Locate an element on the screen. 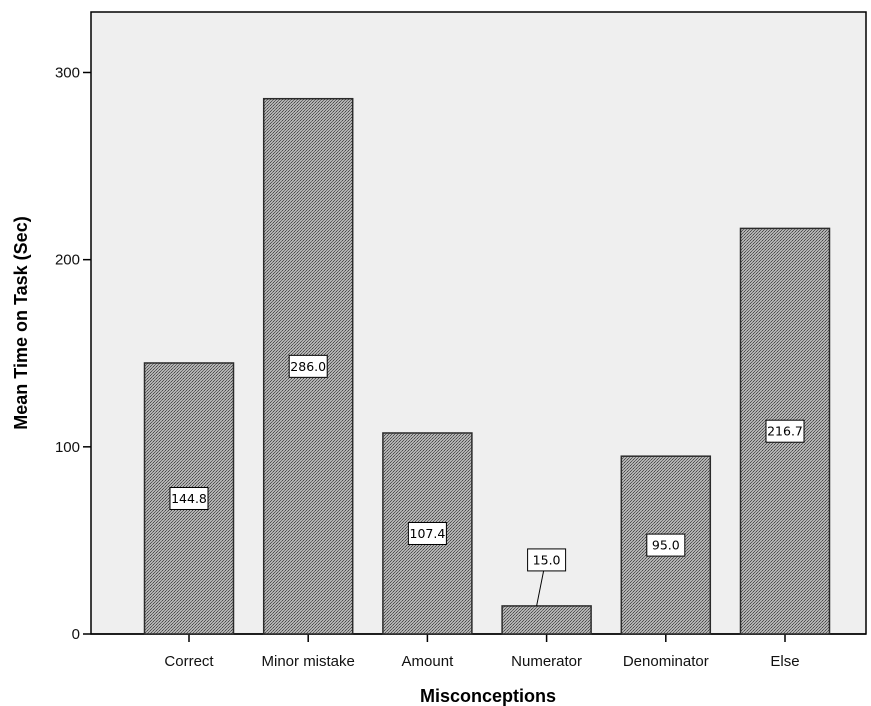 This screenshot has width=871, height=706. x-tick-label: Numerator is located at coordinates (546, 661).